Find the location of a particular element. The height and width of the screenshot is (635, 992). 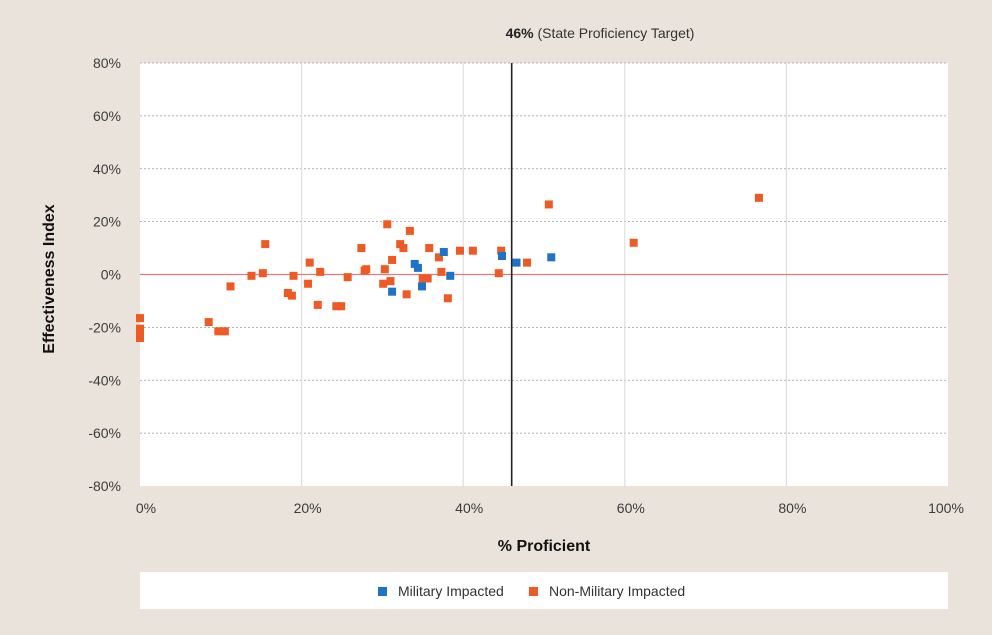

legend-label-military: Military Impacted is located at coordinates (451, 591).